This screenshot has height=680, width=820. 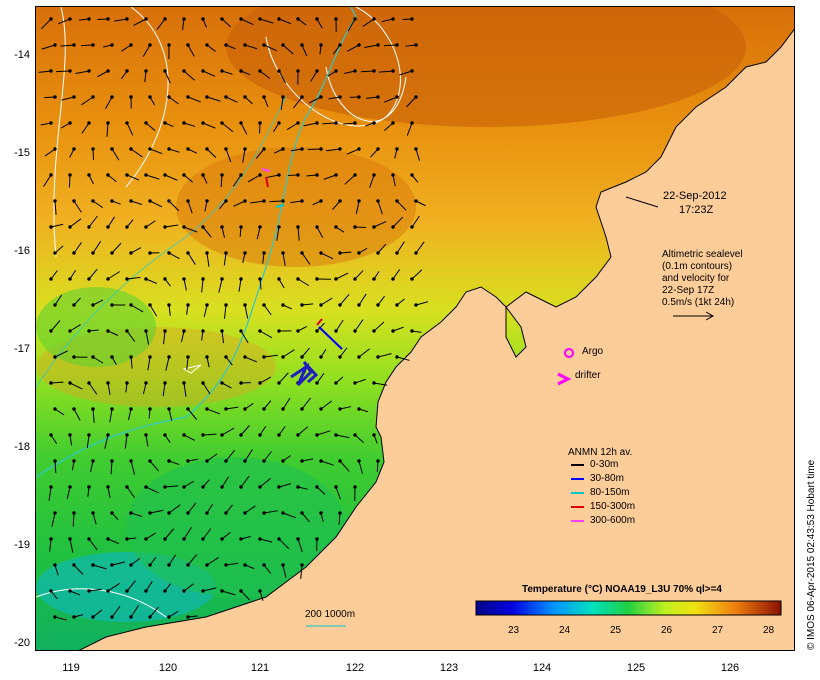 What do you see at coordinates (613, 506) in the screenshot?
I see `anmn-item-label: 150-300m` at bounding box center [613, 506].